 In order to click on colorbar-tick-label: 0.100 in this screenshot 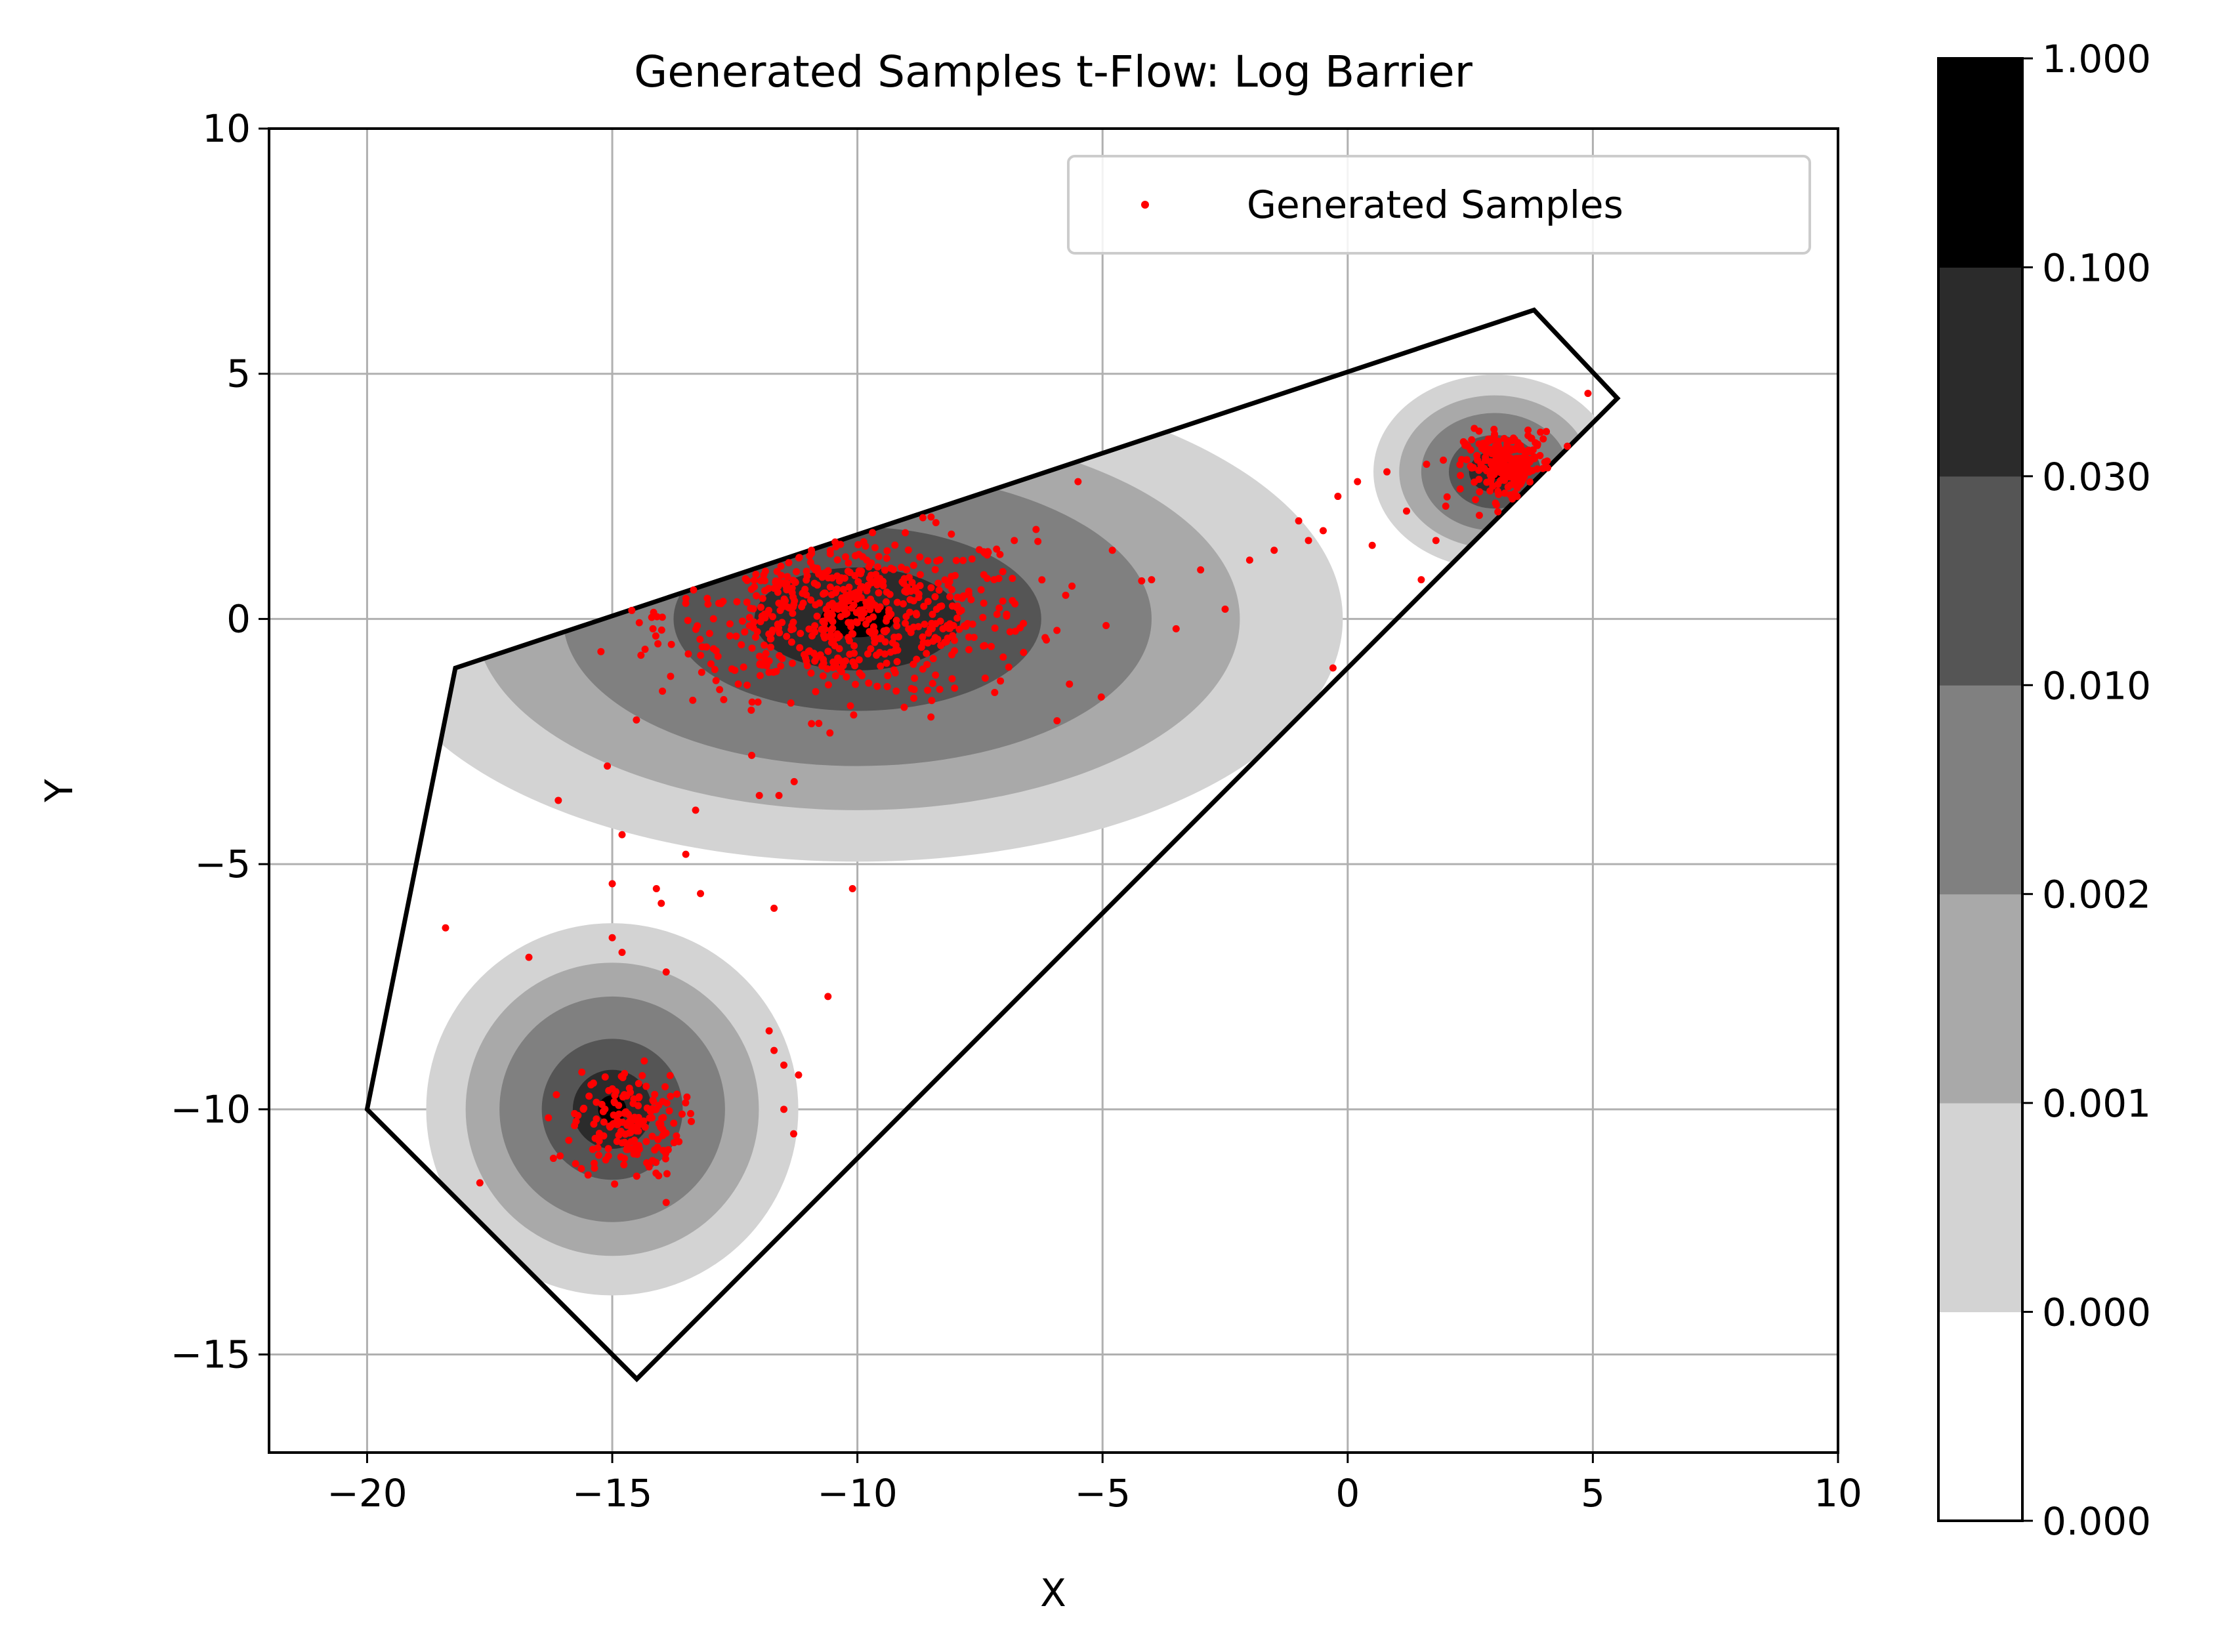, I will do `click(2096, 267)`.